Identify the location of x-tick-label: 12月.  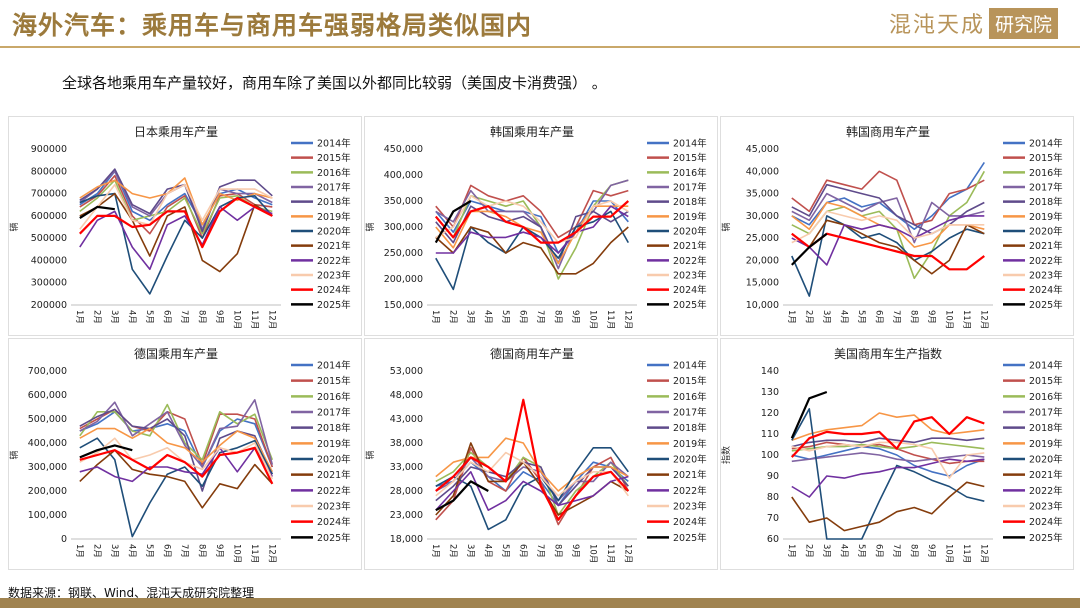
(271, 319).